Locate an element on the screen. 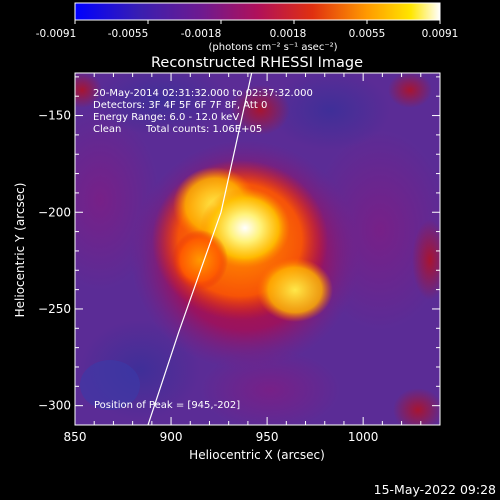 This screenshot has width=500, height=500. solar-limb-line is located at coordinates (200, 249).